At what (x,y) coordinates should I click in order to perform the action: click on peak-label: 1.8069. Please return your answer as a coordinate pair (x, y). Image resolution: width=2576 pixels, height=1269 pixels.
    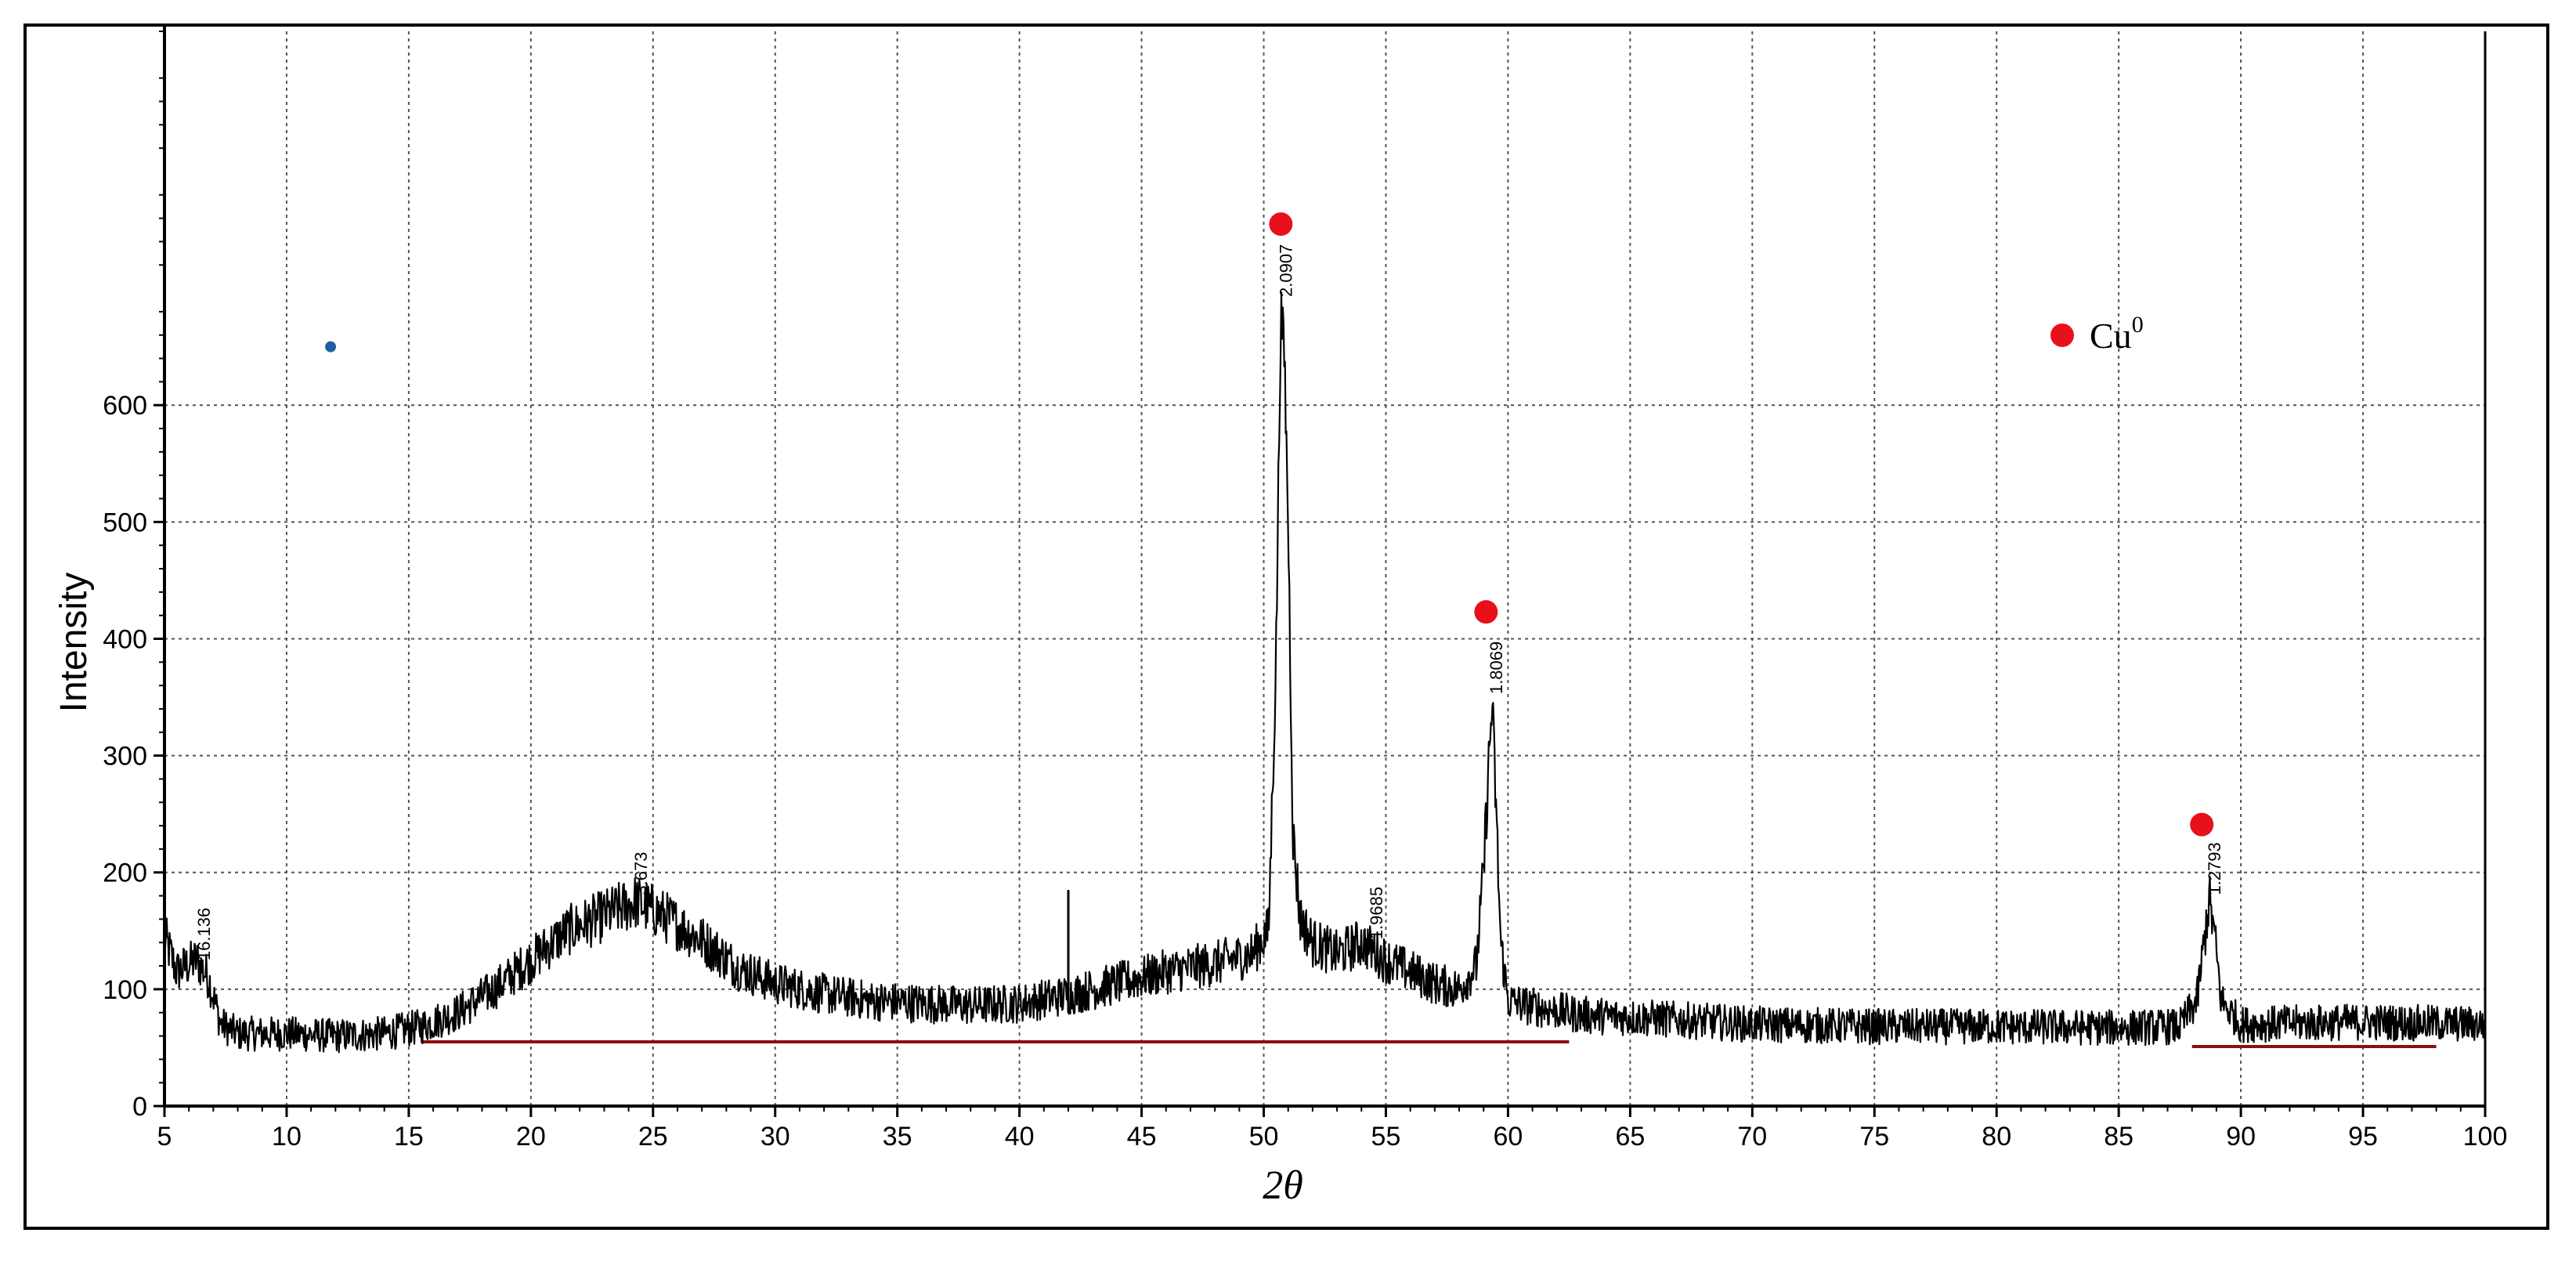
    Looking at the image, I should click on (1496, 668).